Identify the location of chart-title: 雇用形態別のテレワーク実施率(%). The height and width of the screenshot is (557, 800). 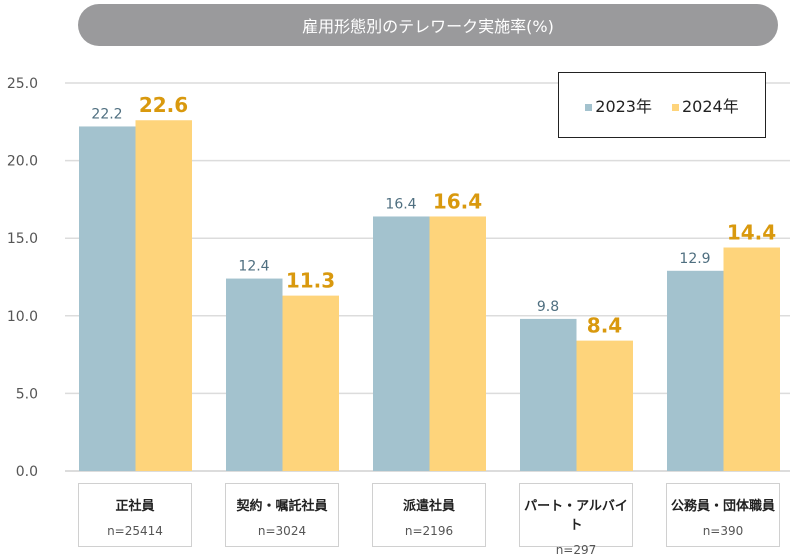
(428, 25).